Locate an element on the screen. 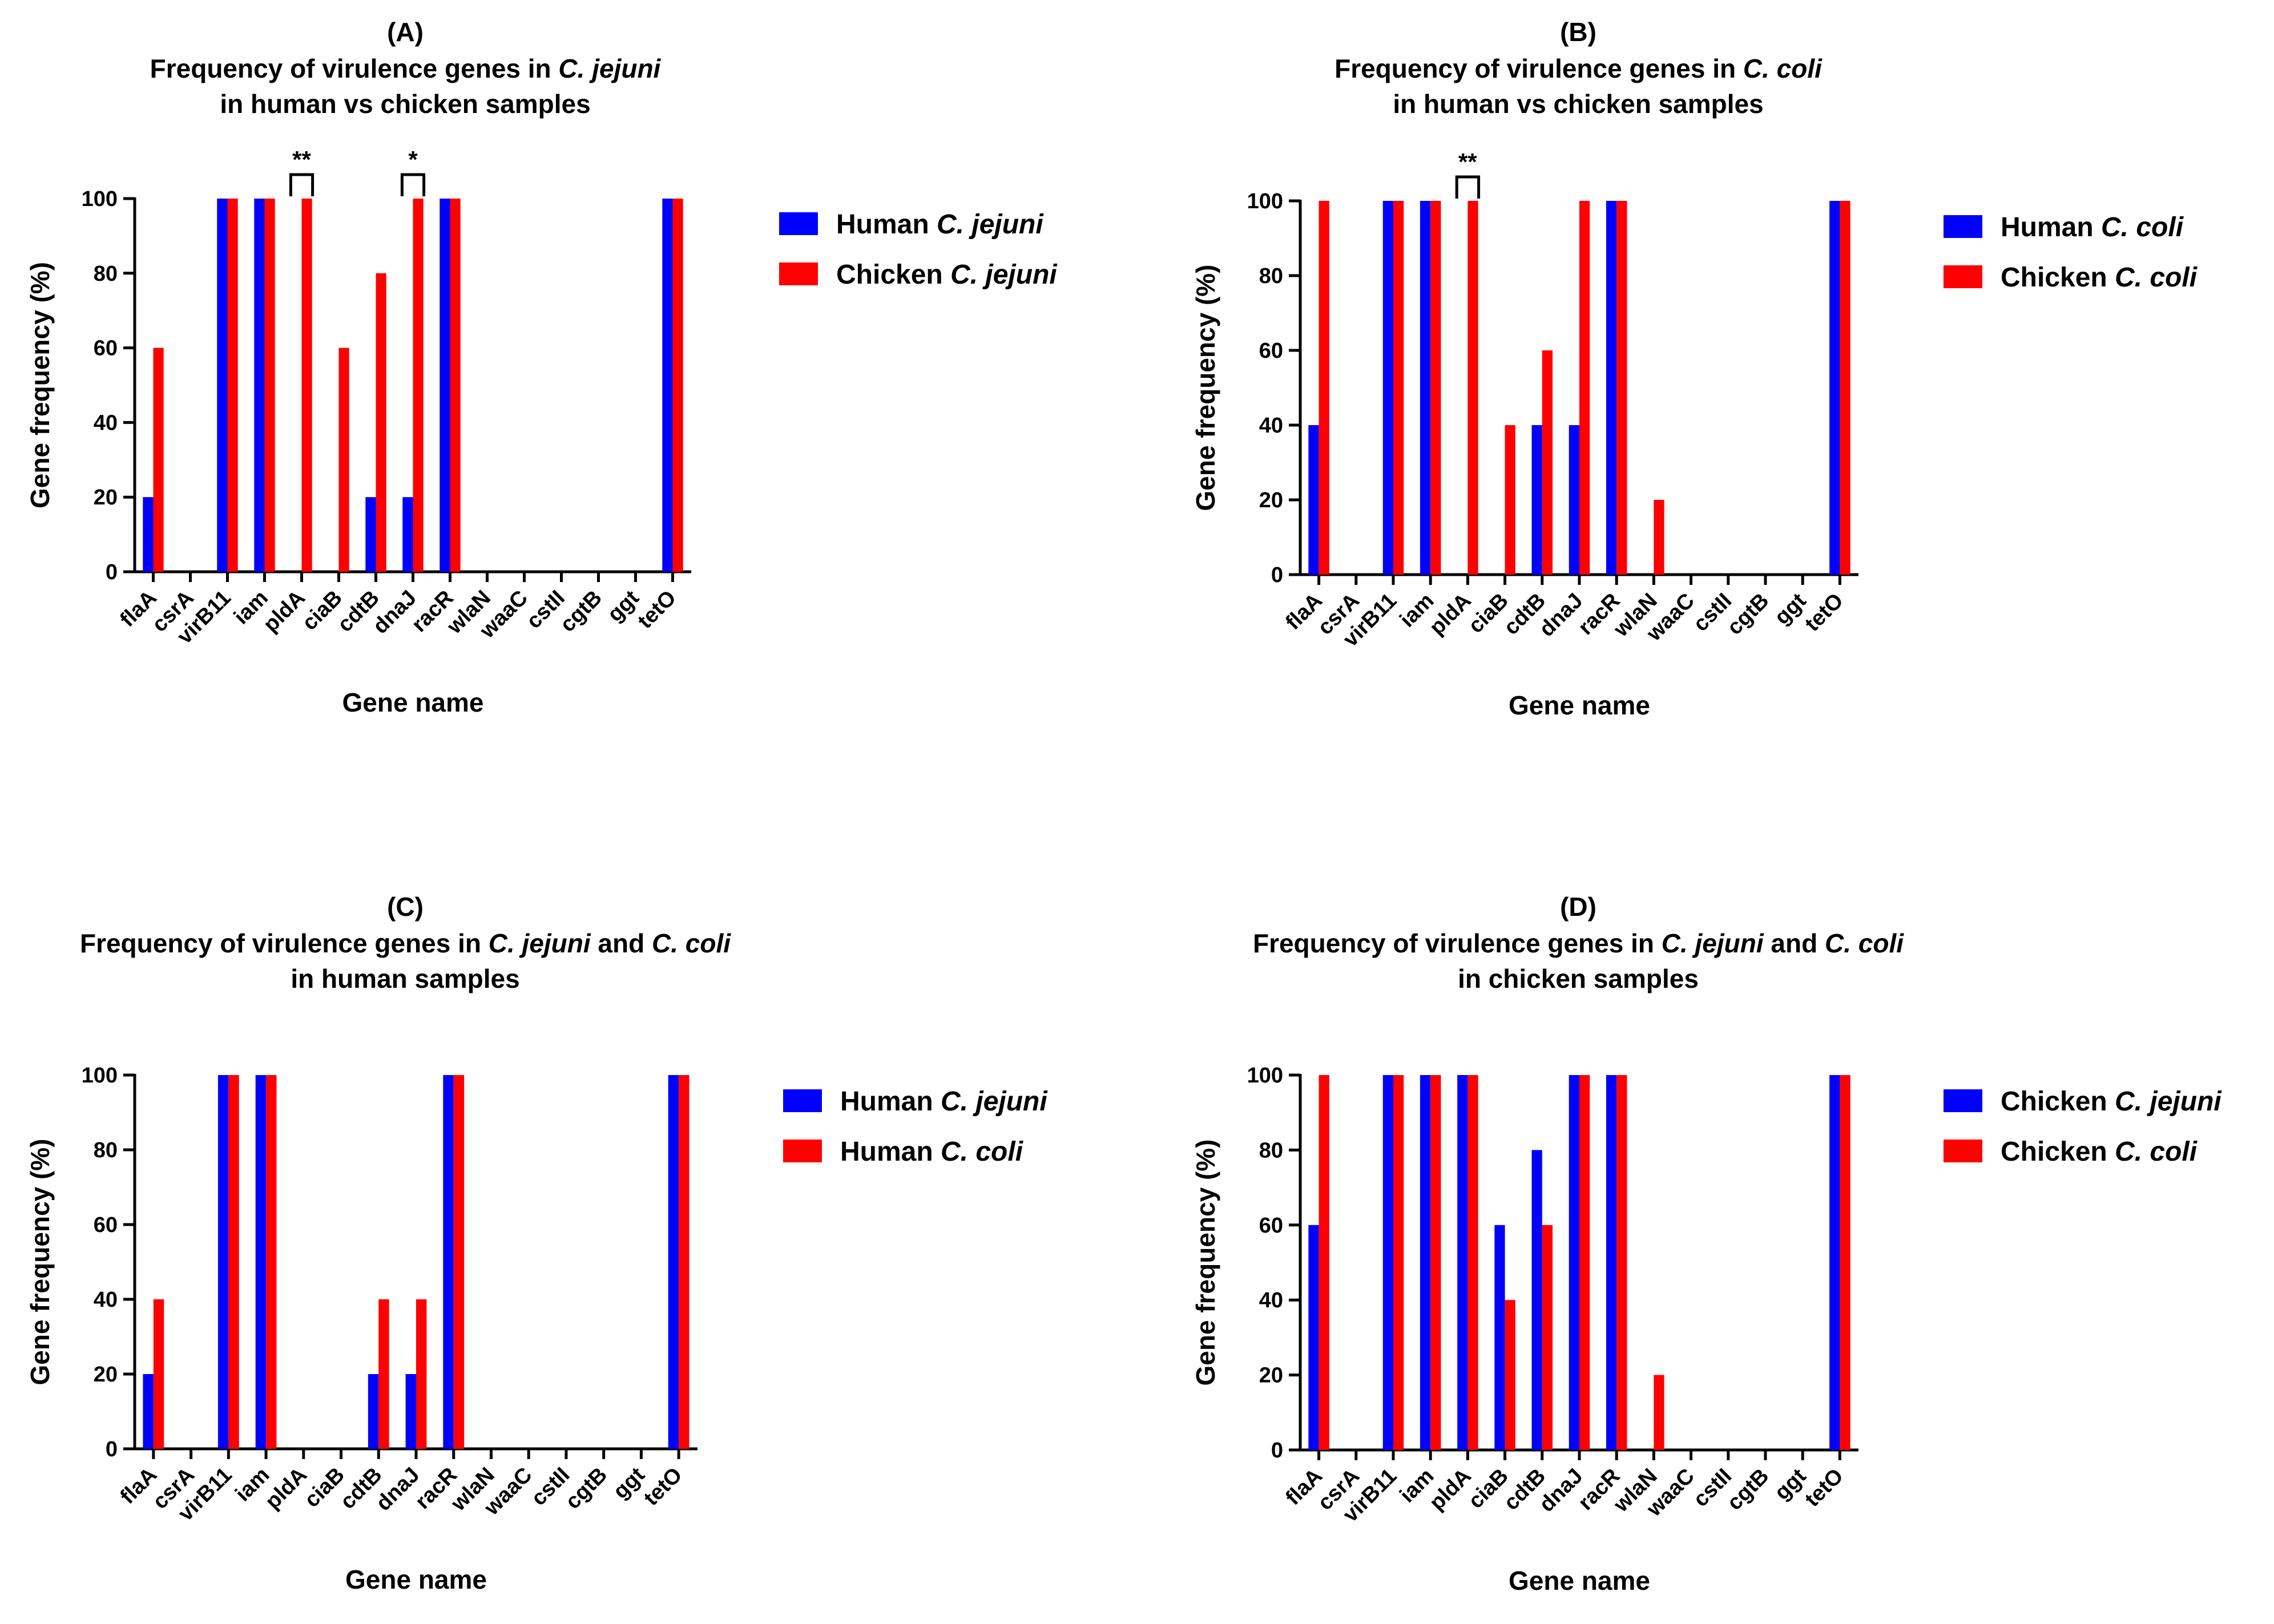 The image size is (2274, 1624). legend-label: Human C. jejuni is located at coordinates (944, 1101).